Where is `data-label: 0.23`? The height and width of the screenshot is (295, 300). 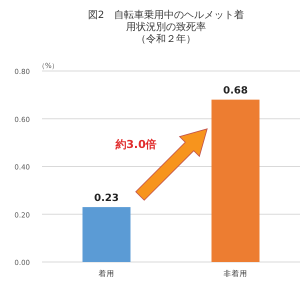 data-label: 0.23 is located at coordinates (106, 198).